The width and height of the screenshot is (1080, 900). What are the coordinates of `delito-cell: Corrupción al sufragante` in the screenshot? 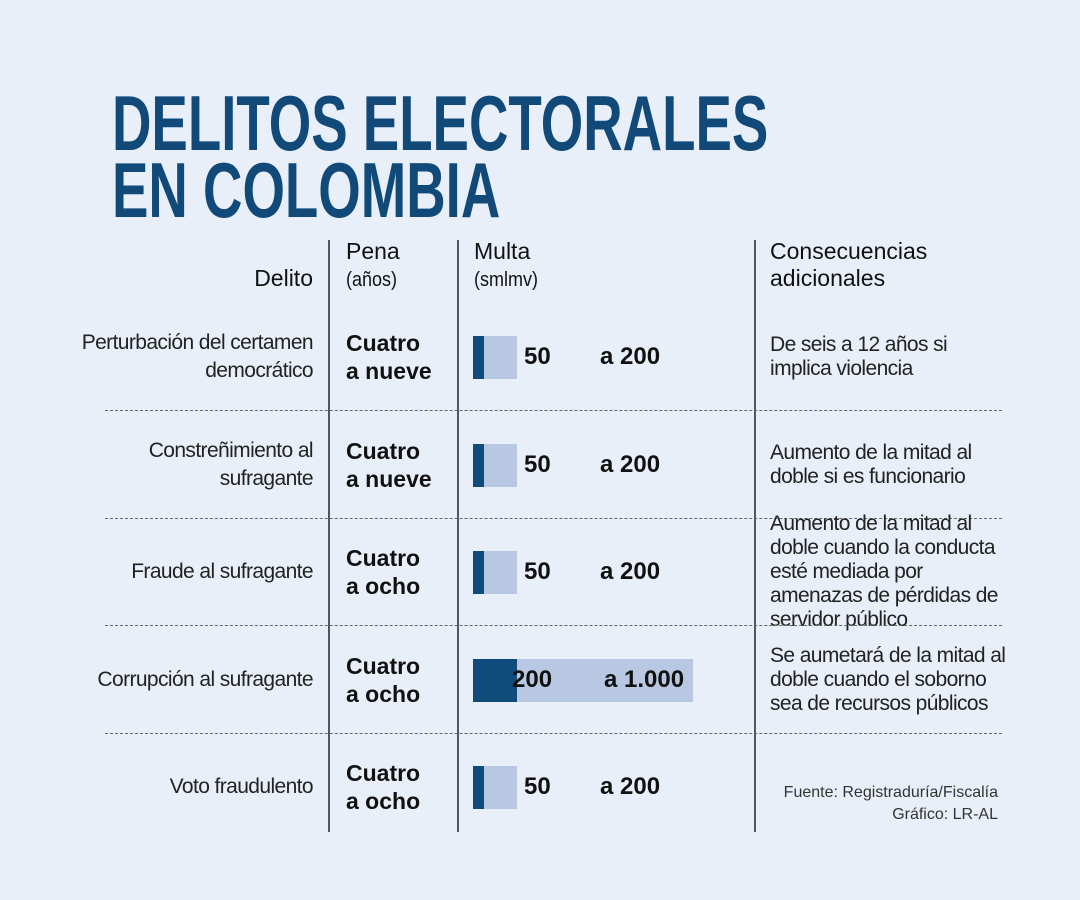 It's located at (186, 680).